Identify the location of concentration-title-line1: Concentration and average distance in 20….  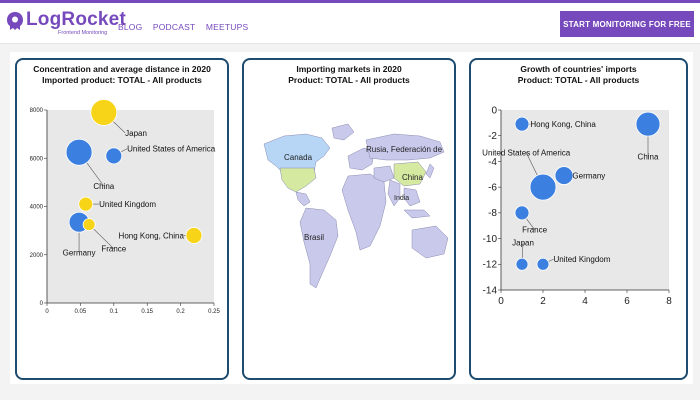
(122, 69).